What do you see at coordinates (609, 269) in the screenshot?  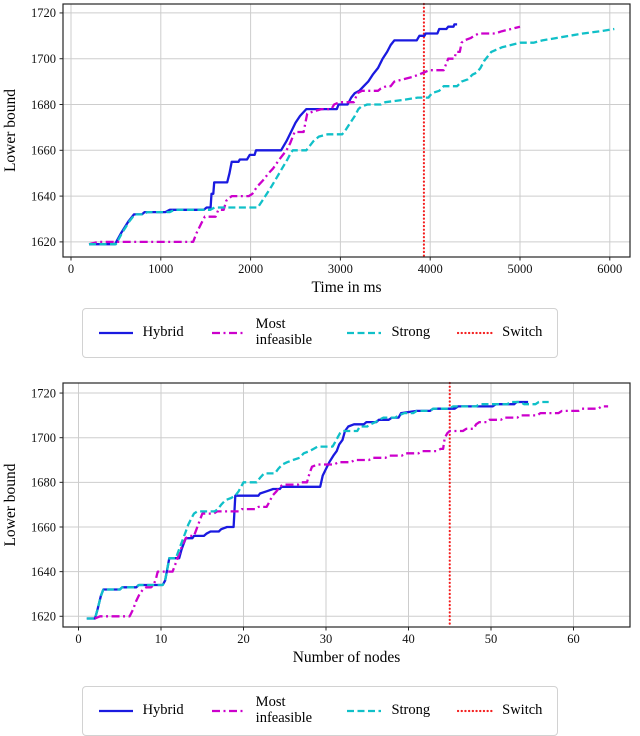 I see `x-tick-label: 6000` at bounding box center [609, 269].